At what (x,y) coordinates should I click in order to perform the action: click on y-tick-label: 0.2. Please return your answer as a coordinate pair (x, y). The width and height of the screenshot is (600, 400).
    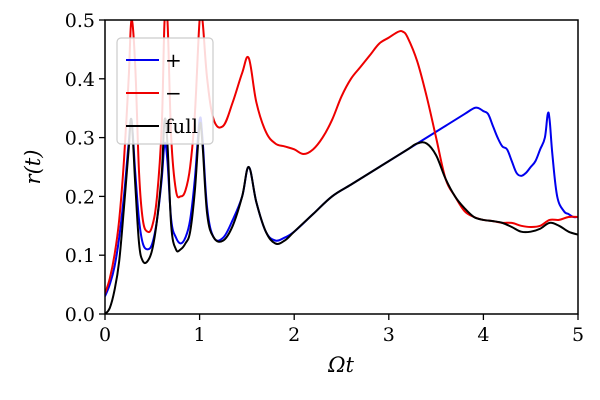
    Looking at the image, I should click on (80, 197).